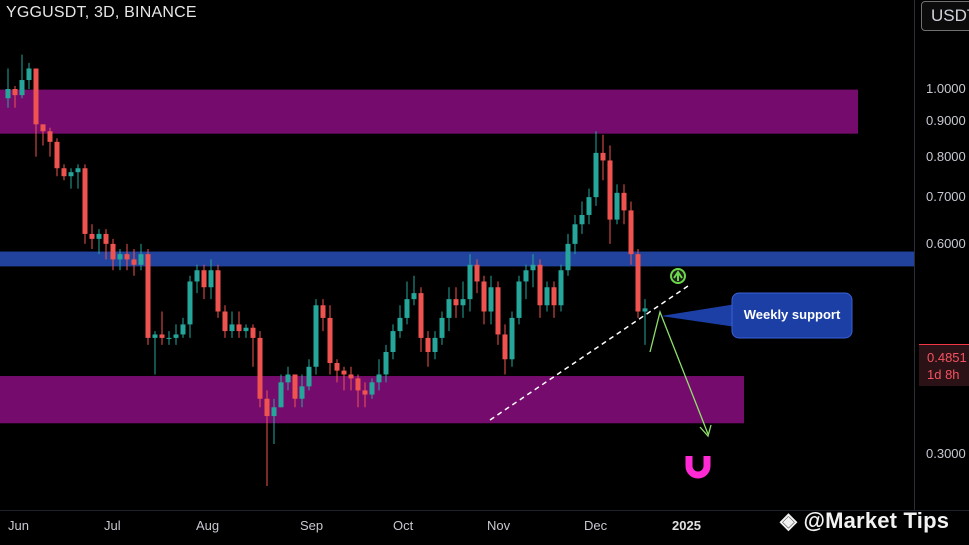  Describe the element at coordinates (686, 525) in the screenshot. I see `time-tick: 2025` at that location.